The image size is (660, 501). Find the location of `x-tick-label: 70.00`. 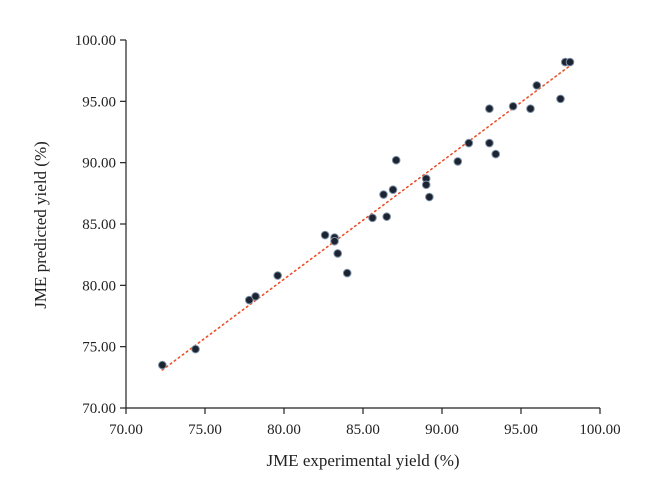

x-tick-label: 70.00 is located at coordinates (126, 430).